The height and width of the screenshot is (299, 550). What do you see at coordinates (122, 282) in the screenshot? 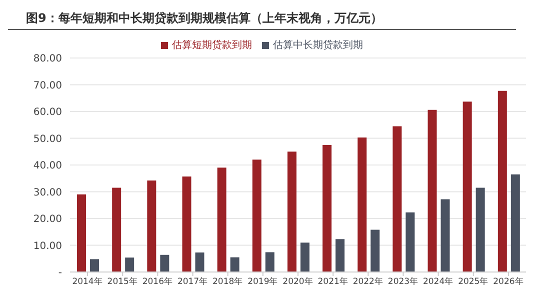
I see `x-tick-label: 2015年` at bounding box center [122, 282].